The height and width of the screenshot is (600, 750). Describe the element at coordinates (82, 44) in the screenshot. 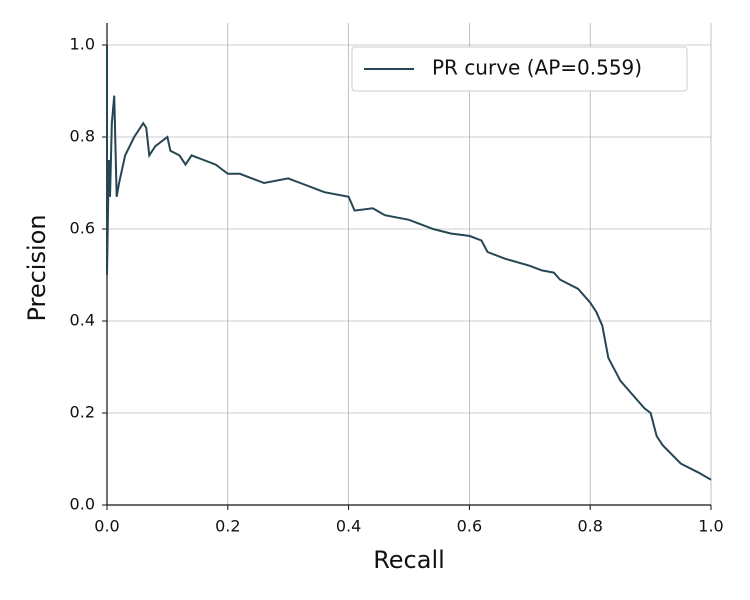

I see `y-tick-label: 1.0` at that location.